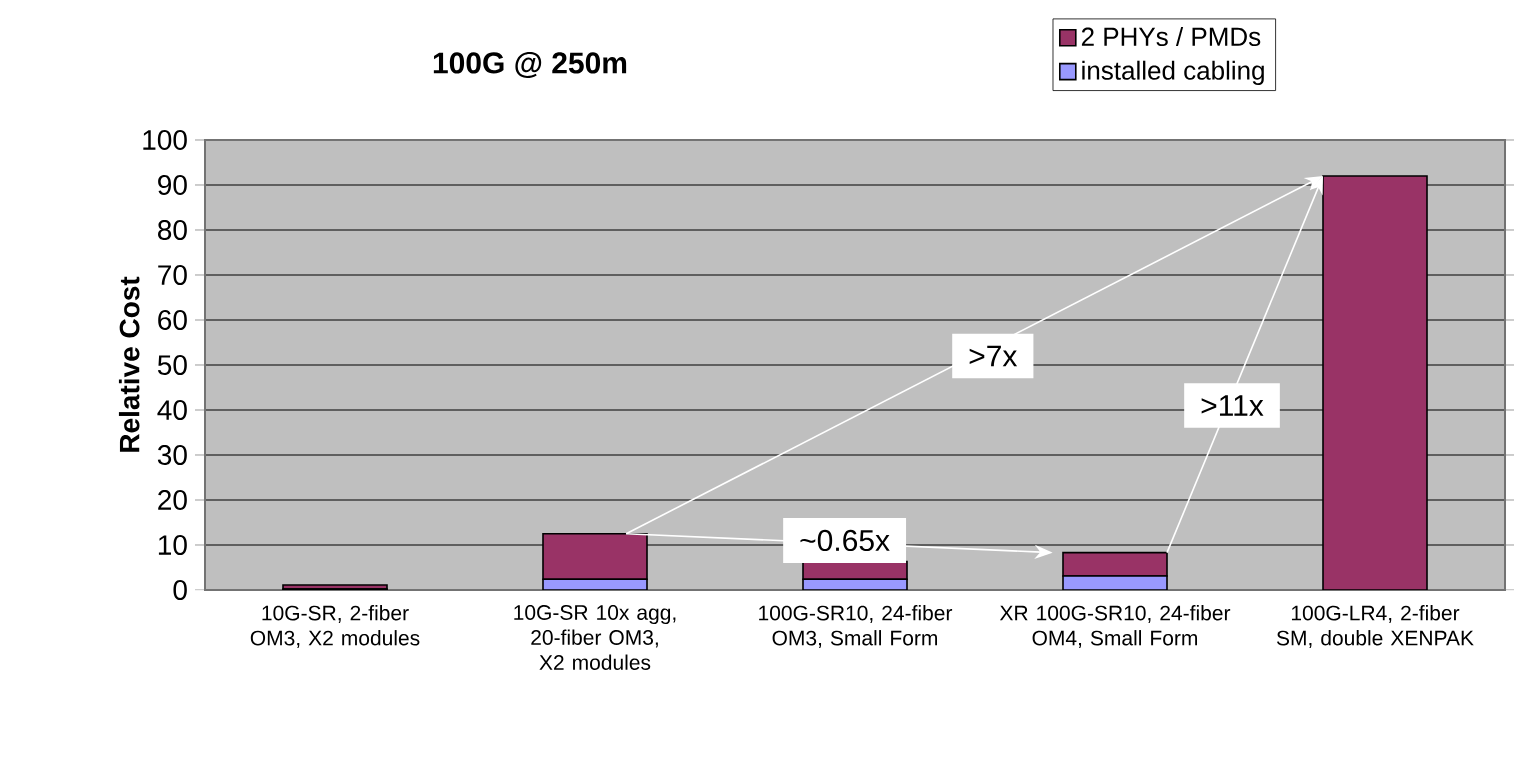 This screenshot has width=1514, height=771. What do you see at coordinates (1375, 626) in the screenshot?
I see `x-tick-label: 100G-LR4, 2-fiber SM, double XENPAK` at bounding box center [1375, 626].